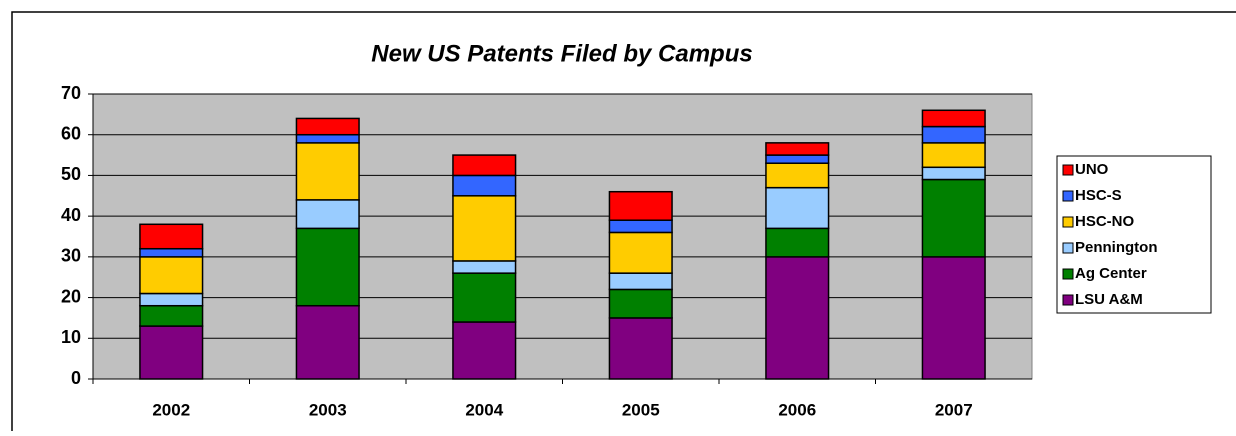 The width and height of the screenshot is (1236, 436). I want to click on x-tick-label: 2002, so click(171, 409).